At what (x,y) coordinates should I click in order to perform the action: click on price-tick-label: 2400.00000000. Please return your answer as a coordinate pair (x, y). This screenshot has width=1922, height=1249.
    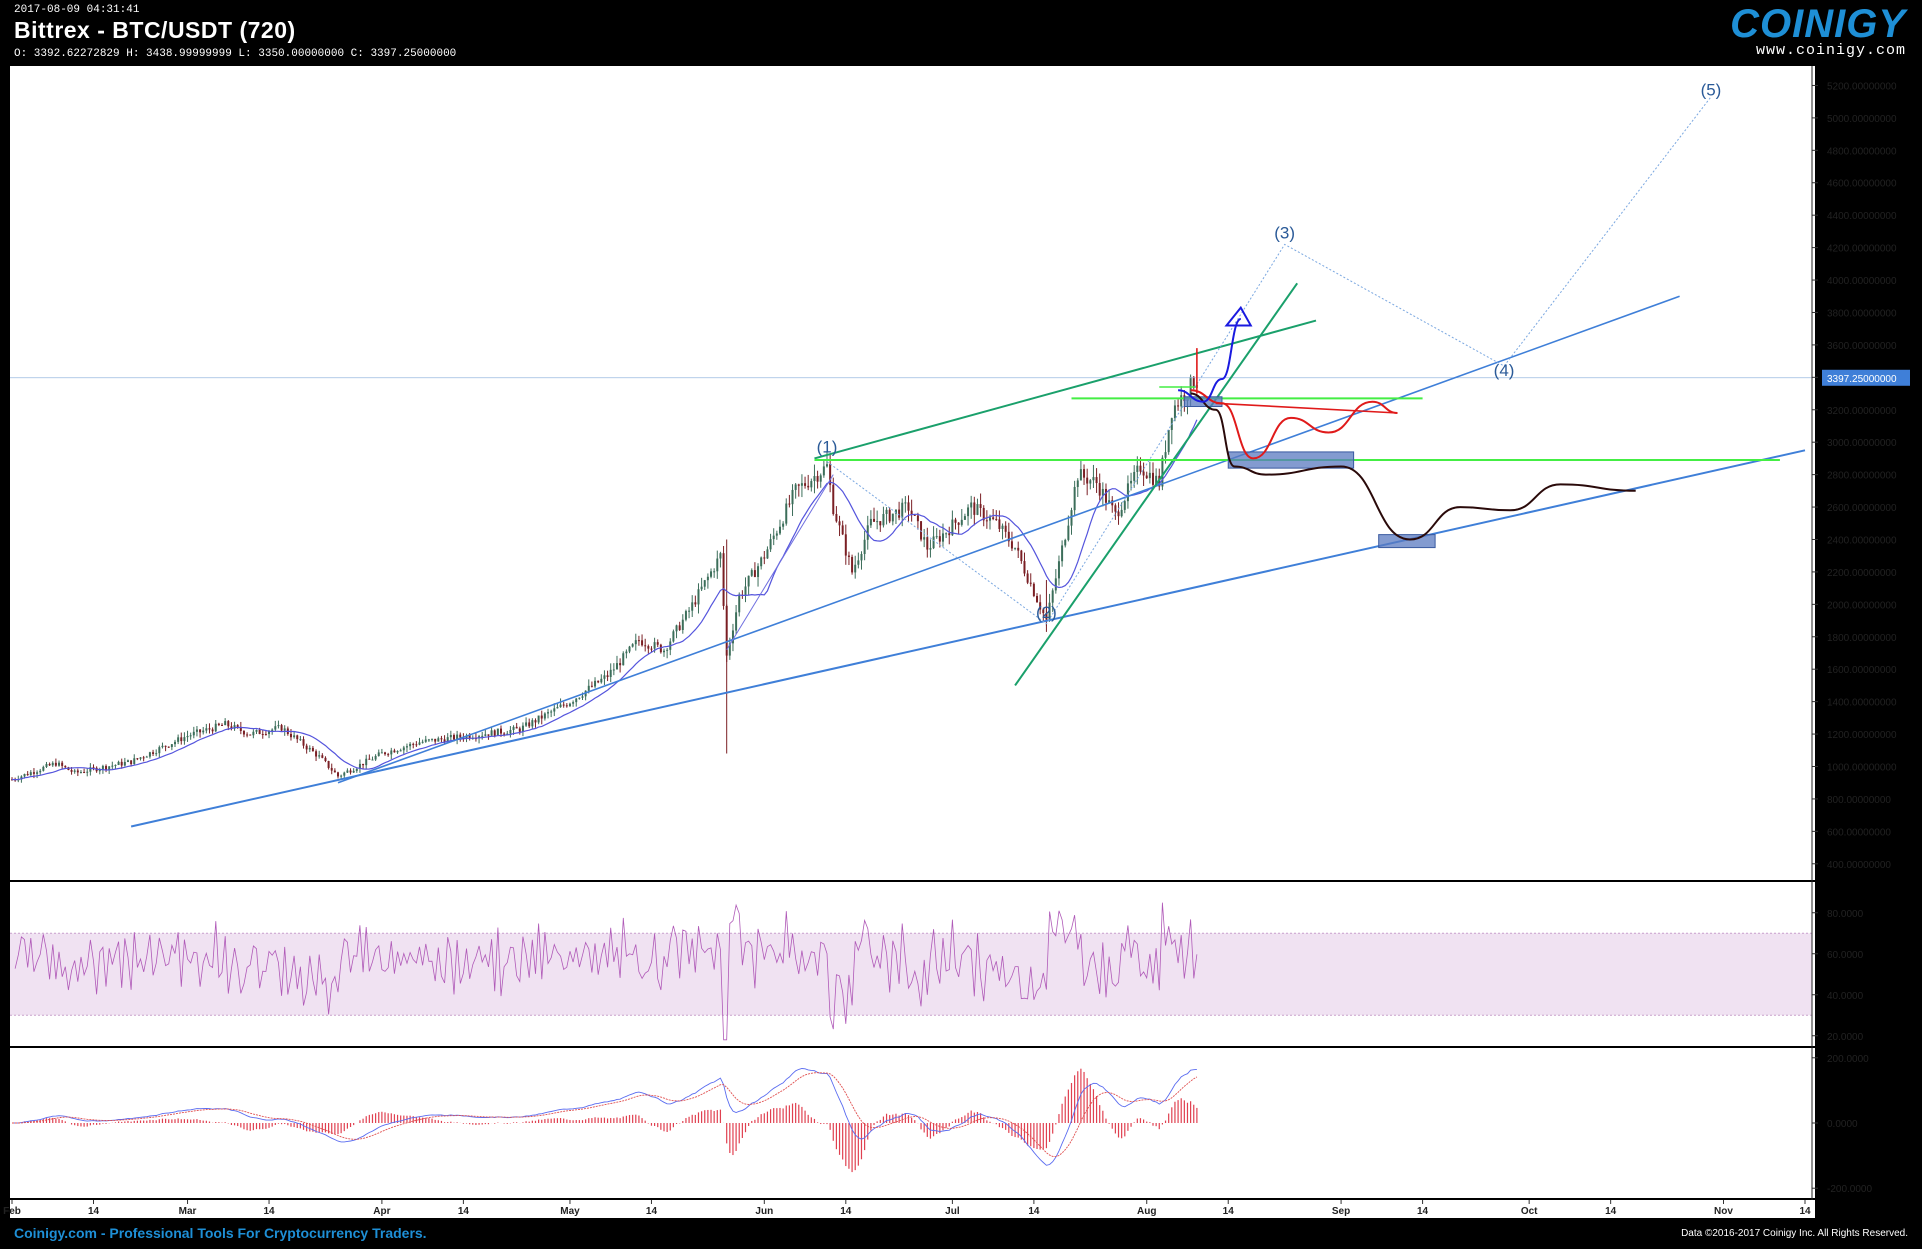
    Looking at the image, I should click on (1862, 540).